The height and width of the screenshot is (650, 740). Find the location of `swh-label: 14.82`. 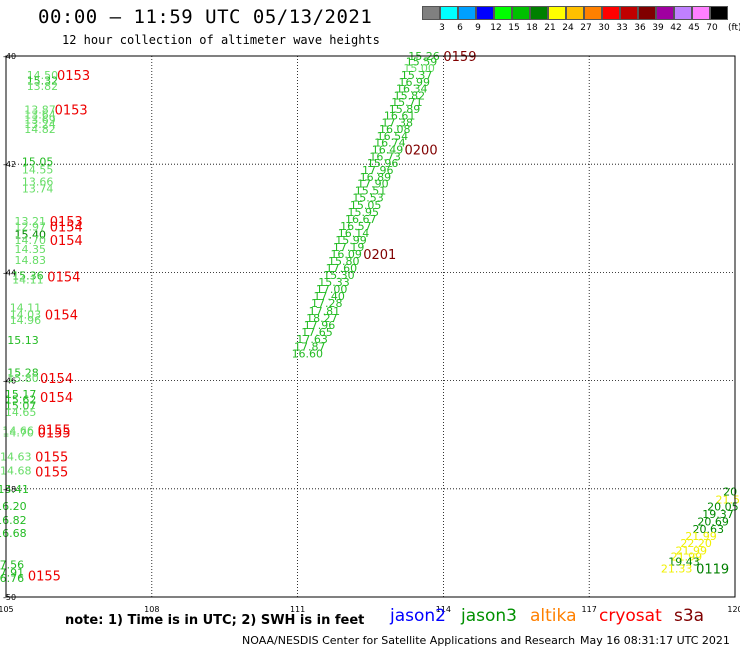

swh-label: 14.82 is located at coordinates (40, 129).